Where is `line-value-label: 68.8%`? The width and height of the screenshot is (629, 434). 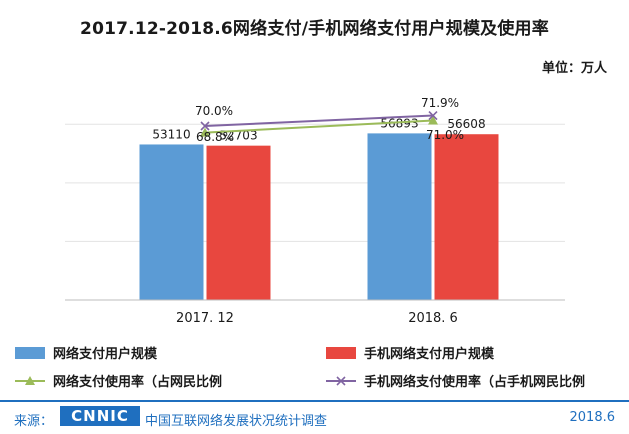 line-value-label: 68.8% is located at coordinates (215, 137).